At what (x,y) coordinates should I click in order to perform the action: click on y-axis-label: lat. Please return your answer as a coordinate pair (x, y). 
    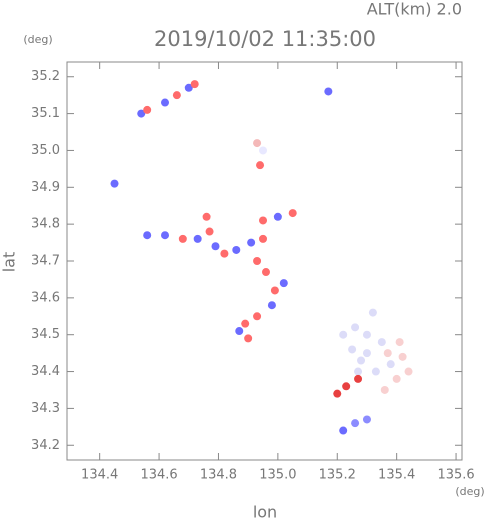
    Looking at the image, I should click on (9, 262).